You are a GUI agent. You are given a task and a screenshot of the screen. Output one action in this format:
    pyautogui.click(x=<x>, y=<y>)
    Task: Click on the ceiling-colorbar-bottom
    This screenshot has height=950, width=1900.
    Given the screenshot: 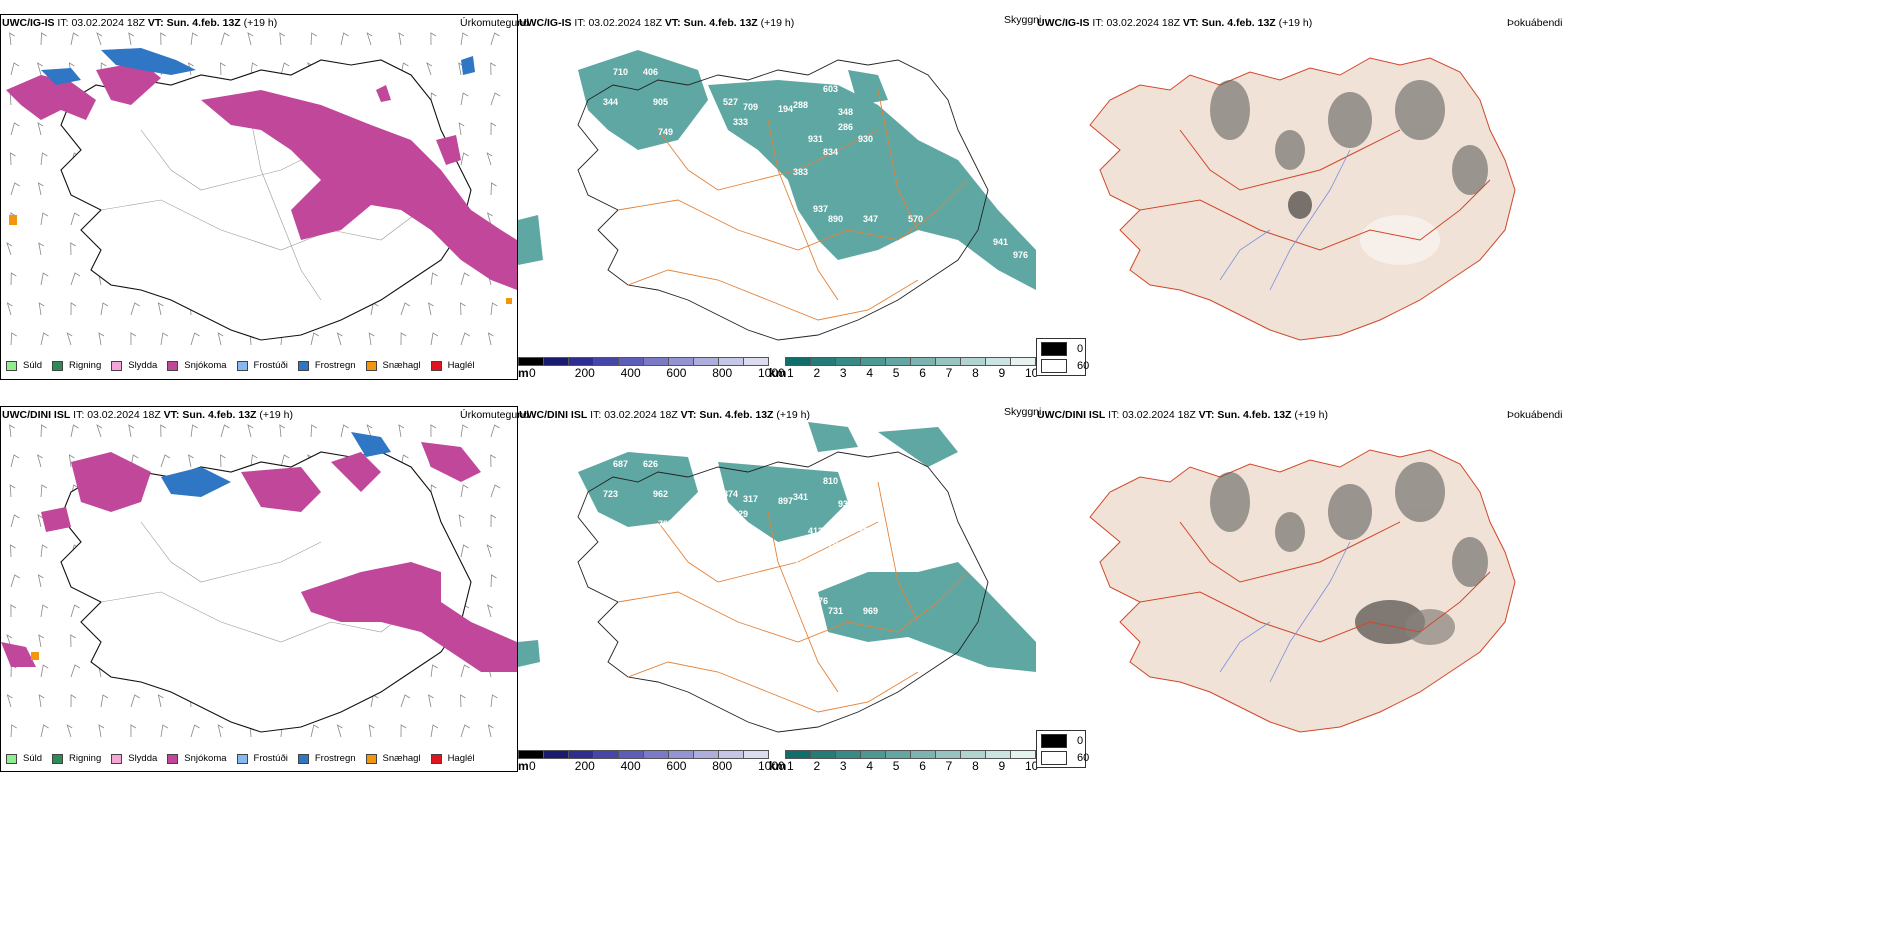 What is the action you would take?
    pyautogui.click(x=643, y=754)
    